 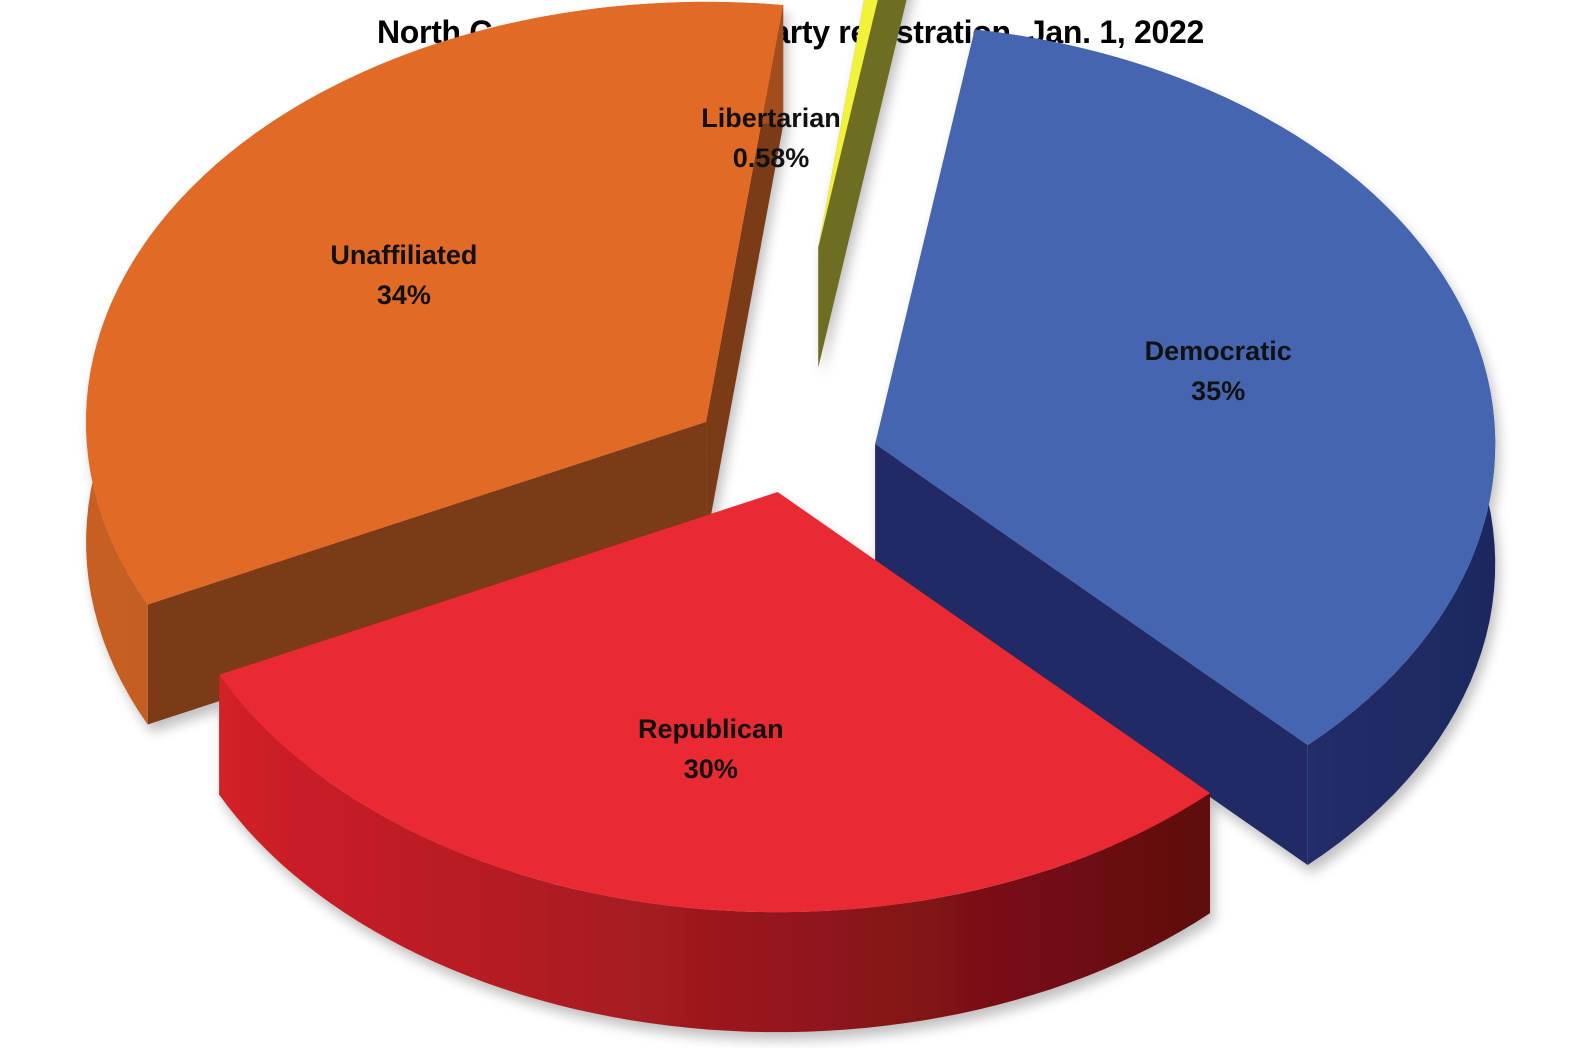 I want to click on slice-name: Republican, so click(x=711, y=728).